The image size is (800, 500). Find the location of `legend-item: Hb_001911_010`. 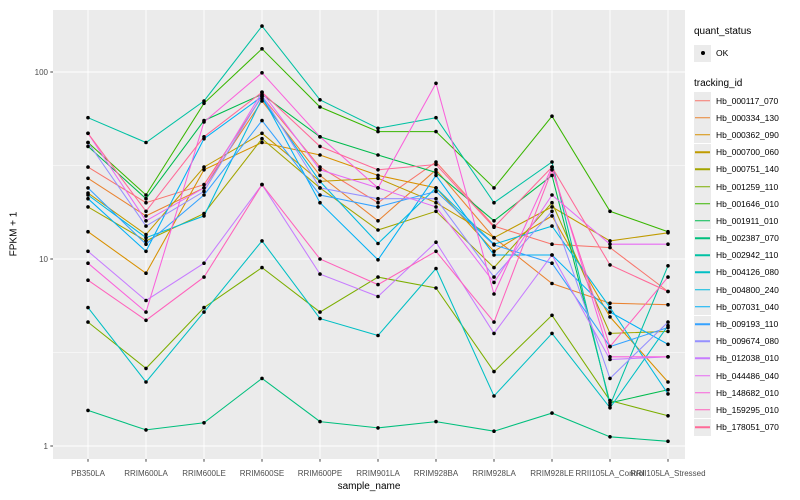

legend-item: Hb_001911_010 is located at coordinates (746, 221).